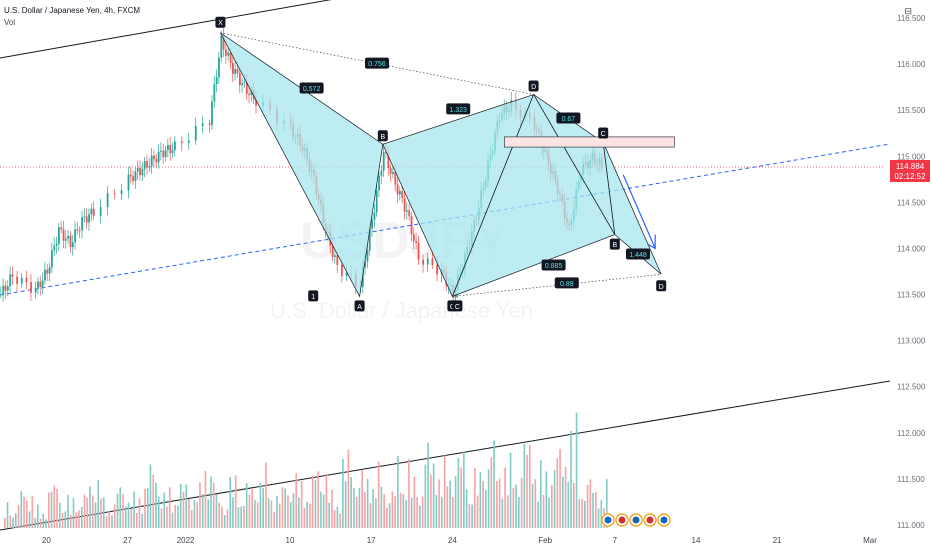  What do you see at coordinates (870, 540) in the screenshot?
I see `time-axis-tick: Mar` at bounding box center [870, 540].